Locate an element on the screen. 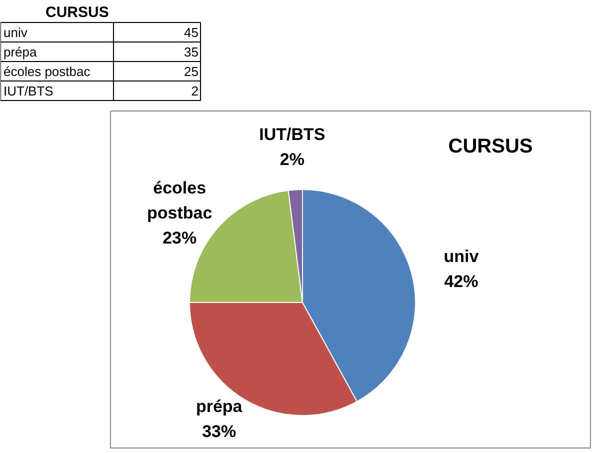  slice-label: univ is located at coordinates (462, 256).